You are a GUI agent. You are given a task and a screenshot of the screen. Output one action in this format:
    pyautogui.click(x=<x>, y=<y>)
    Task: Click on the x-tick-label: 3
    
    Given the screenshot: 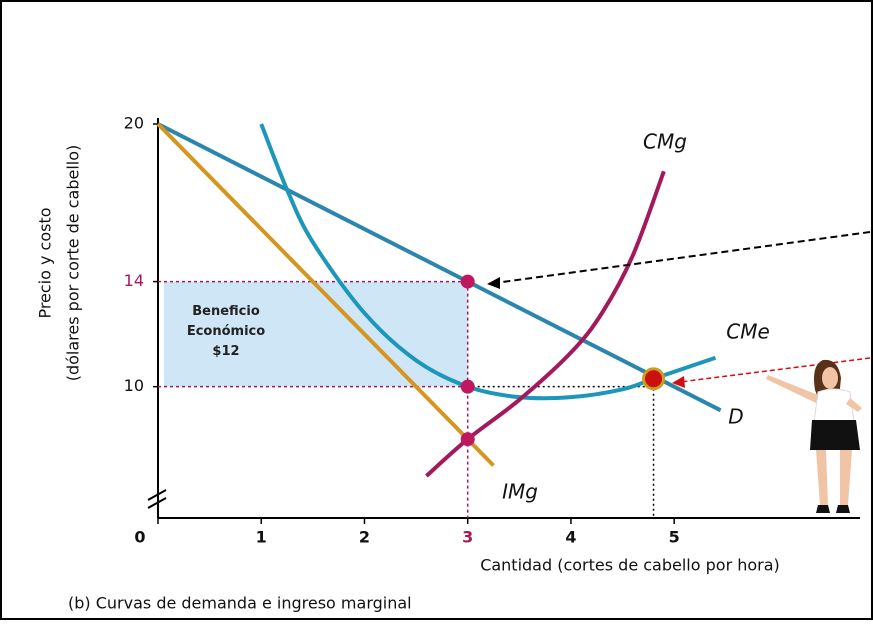 What is the action you would take?
    pyautogui.click(x=467, y=537)
    